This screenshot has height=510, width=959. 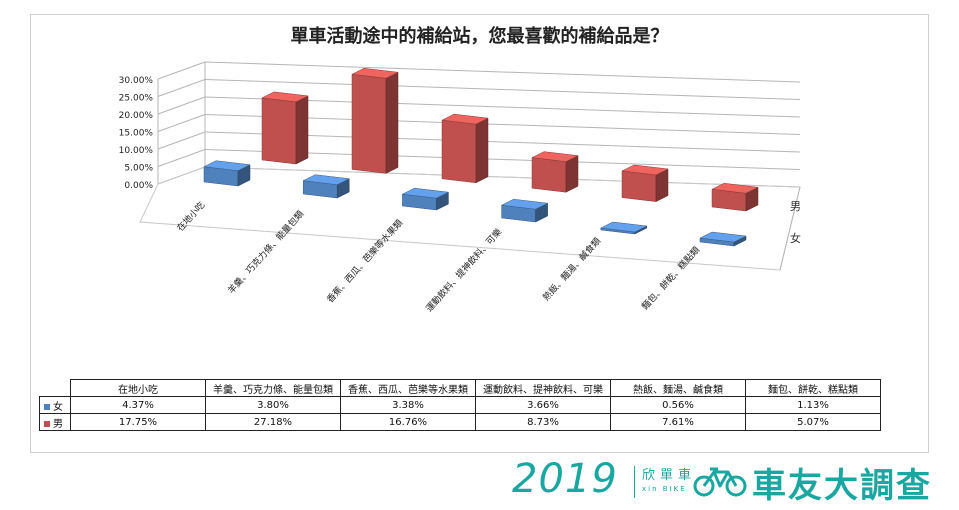 I want to click on depth-label-female: 女, so click(x=795, y=238).